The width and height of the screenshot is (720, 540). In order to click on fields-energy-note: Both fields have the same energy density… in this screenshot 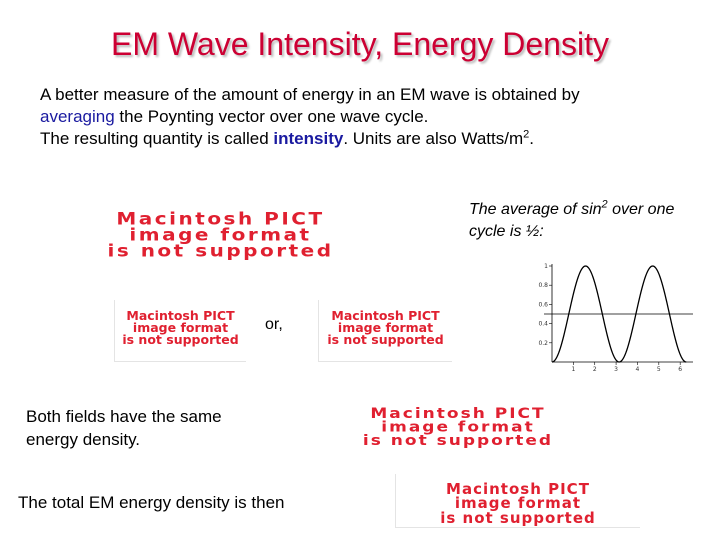, I will do `click(124, 428)`.